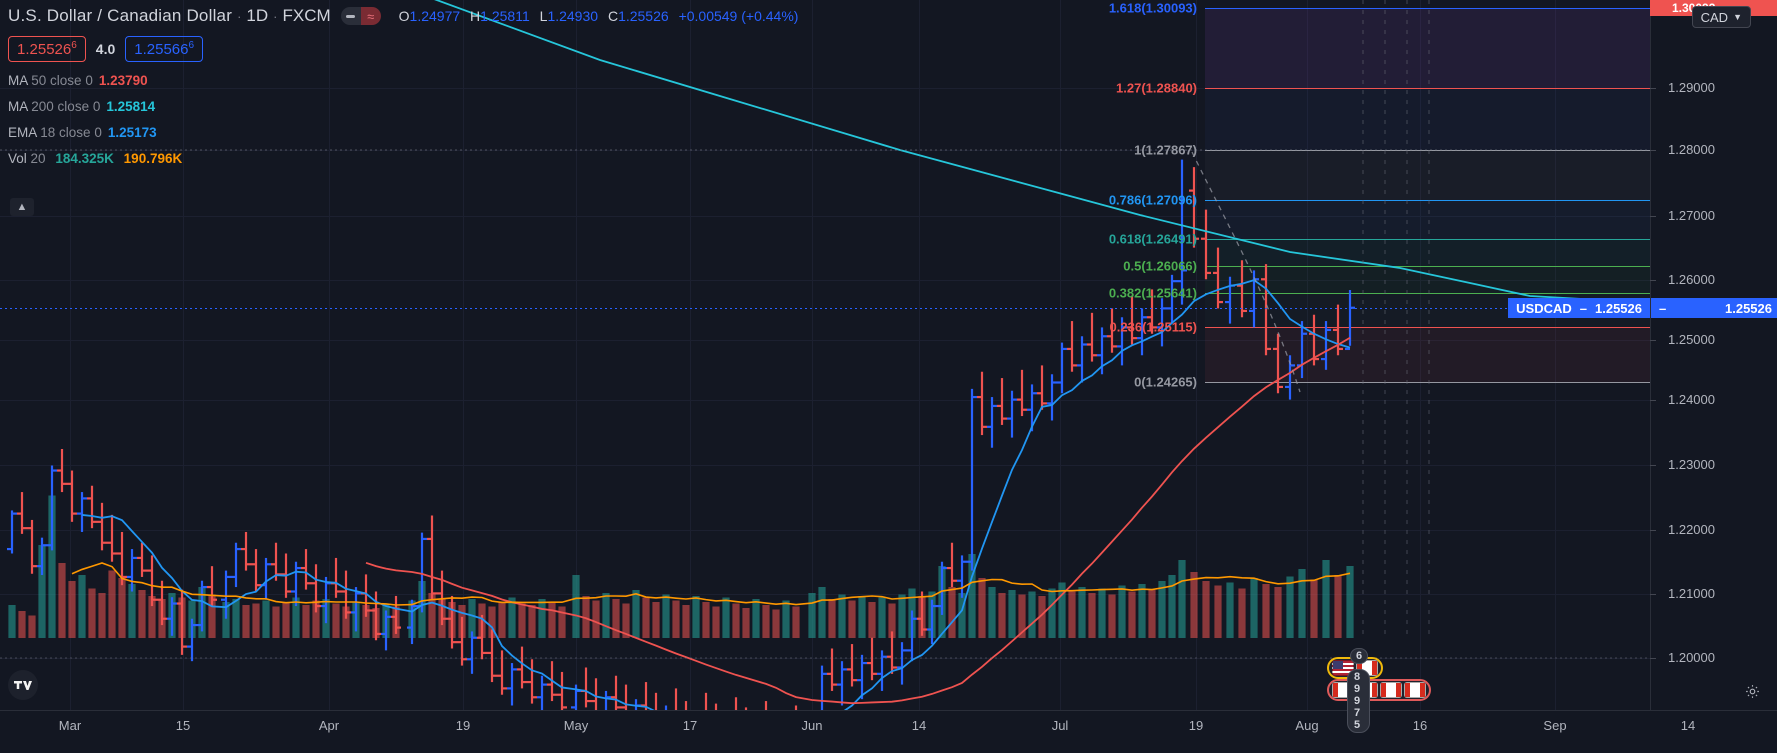 This screenshot has height=753, width=1777. Describe the element at coordinates (505, 16) in the screenshot. I see `high-value: 1.25811` at that location.